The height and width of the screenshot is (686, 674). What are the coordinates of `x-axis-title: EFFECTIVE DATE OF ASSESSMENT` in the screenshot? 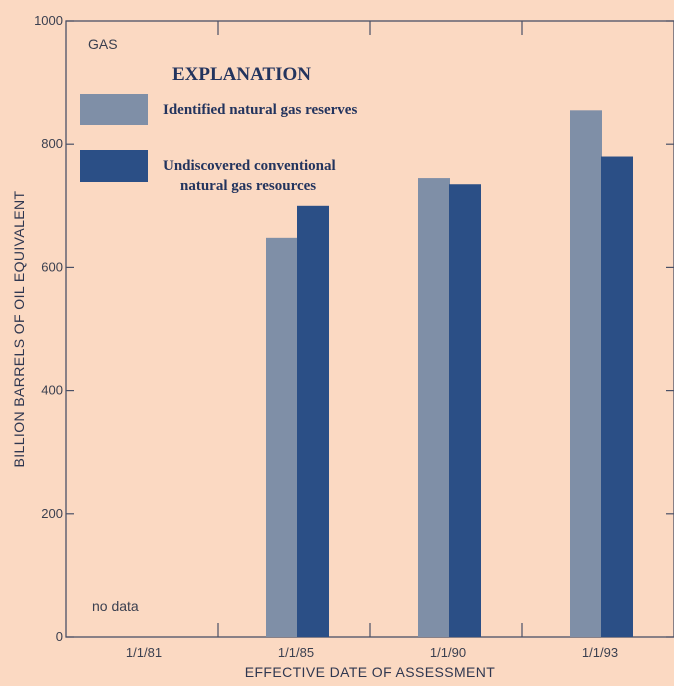 It's located at (370, 672).